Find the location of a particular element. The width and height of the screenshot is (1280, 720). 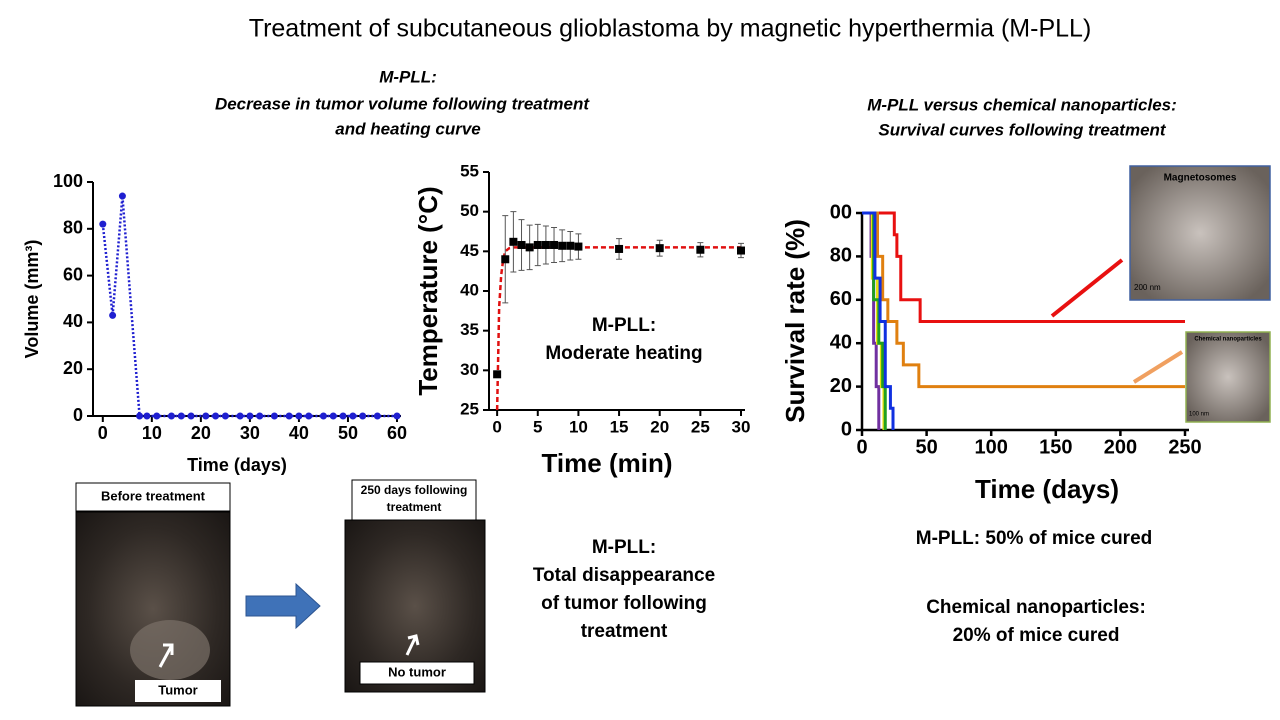

x-tick-label: 100 is located at coordinates (991, 447).